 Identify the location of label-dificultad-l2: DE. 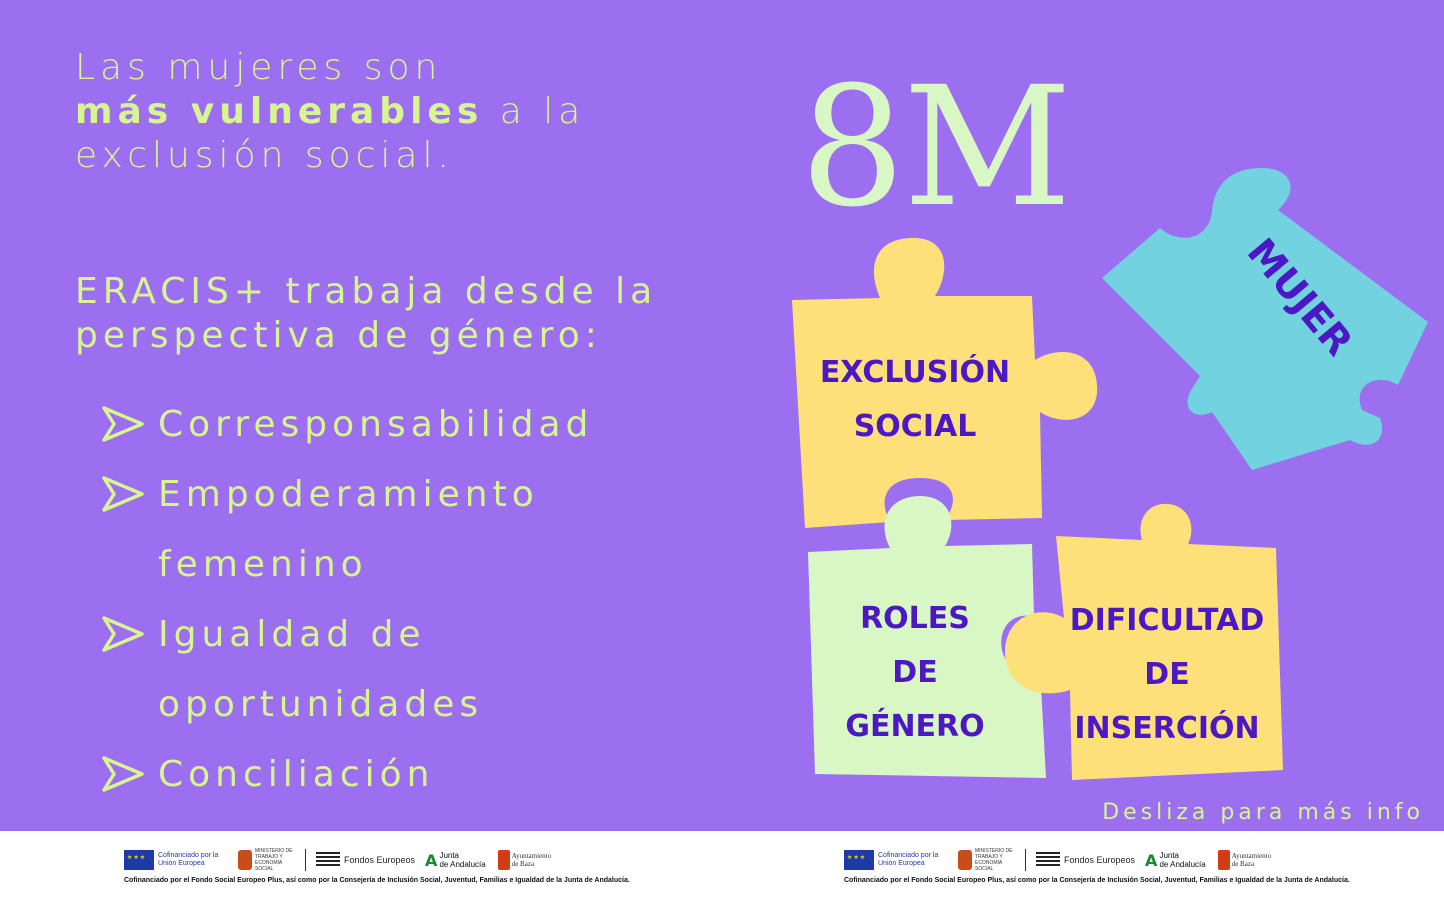
(1167, 674).